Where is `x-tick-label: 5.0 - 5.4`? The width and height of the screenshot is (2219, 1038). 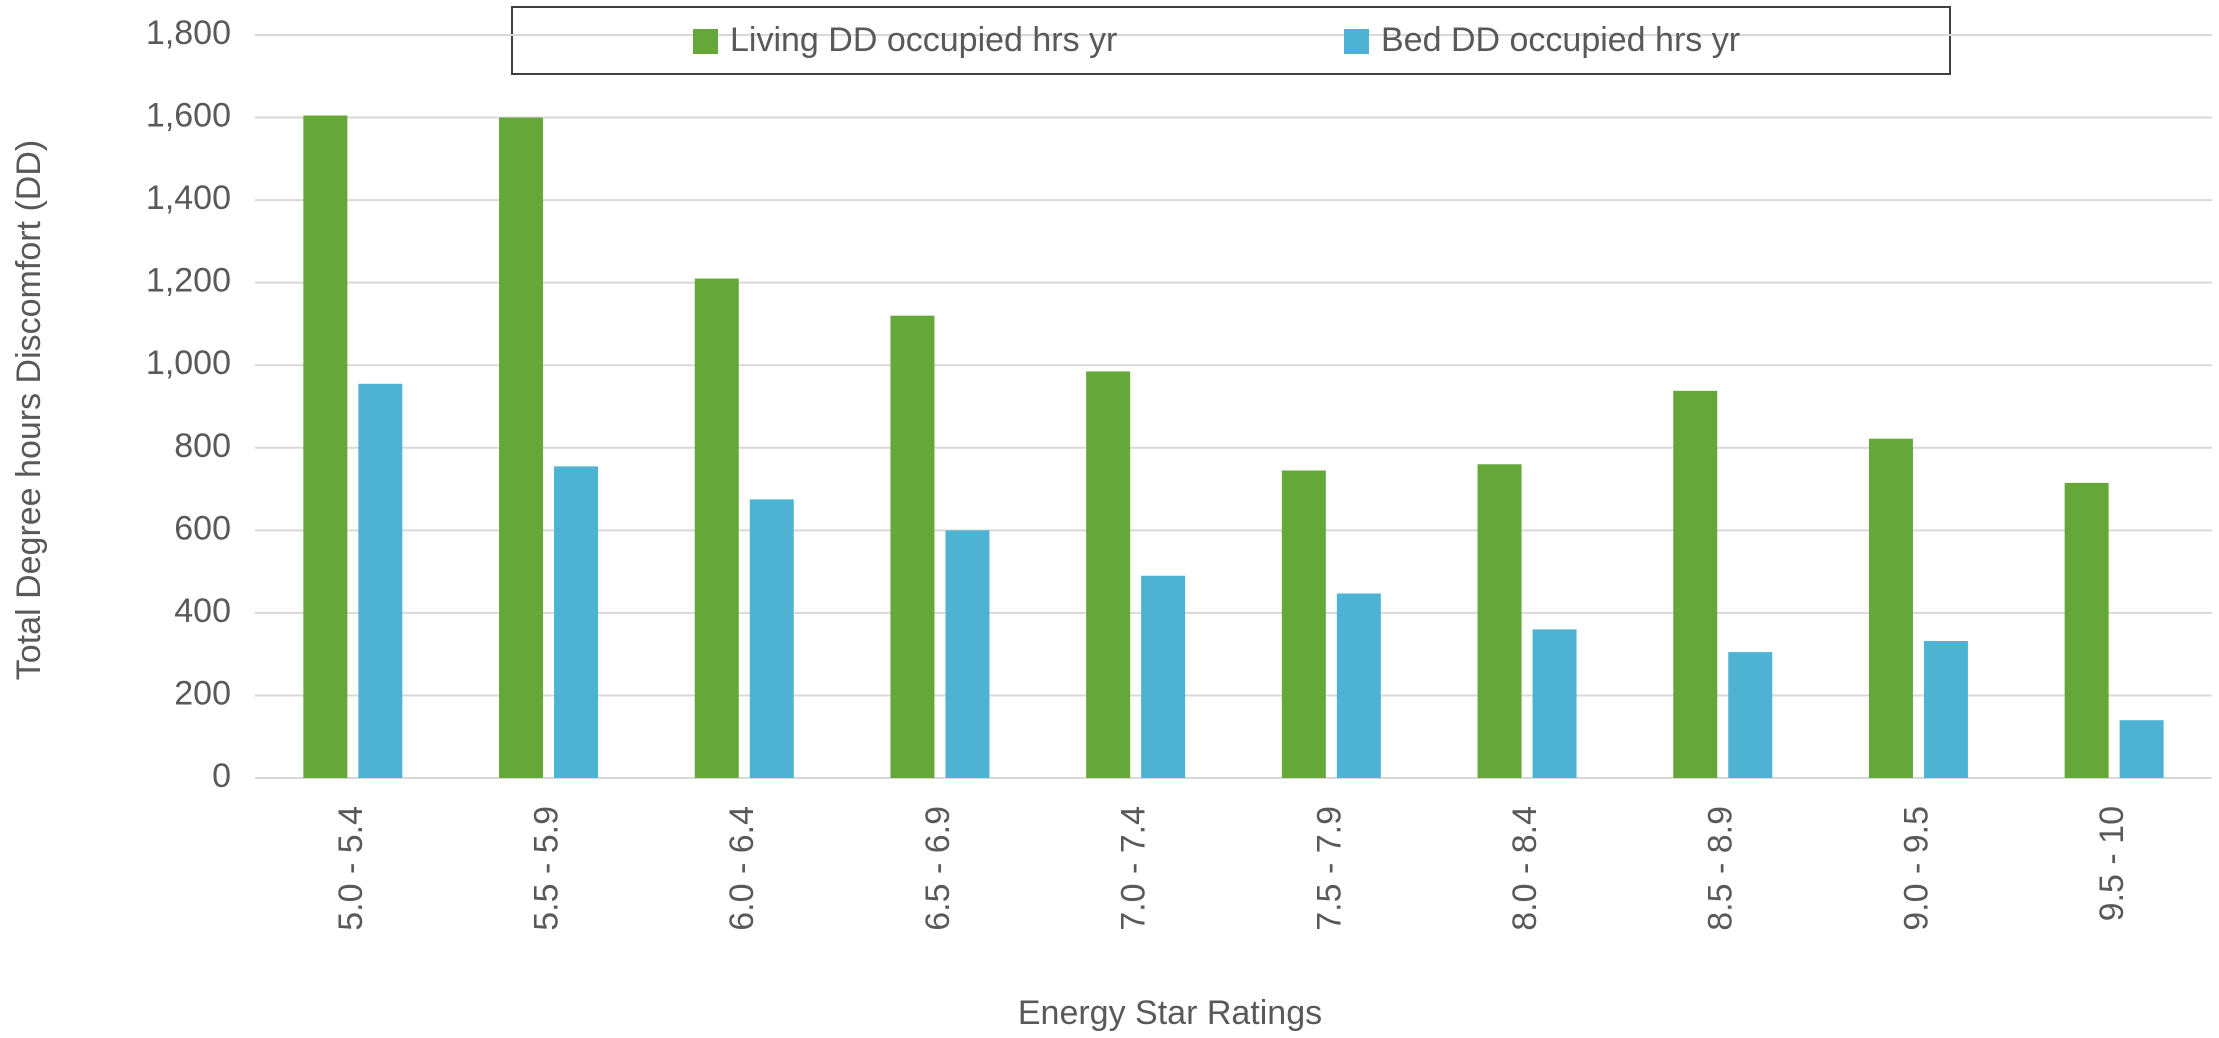 x-tick-label: 5.0 - 5.4 is located at coordinates (351, 868).